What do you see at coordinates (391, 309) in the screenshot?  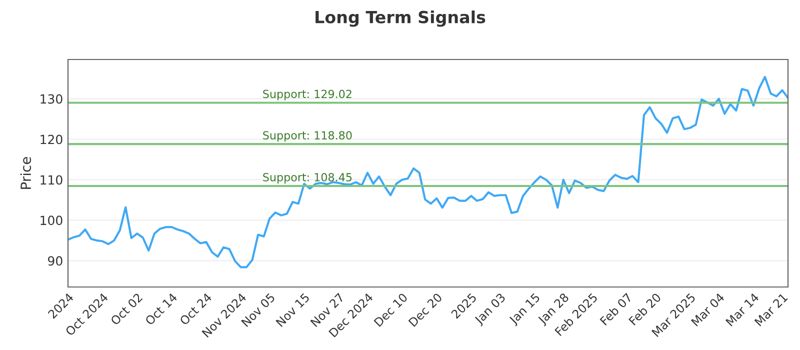 I see `x-tick-label: Dec 10` at bounding box center [391, 309].